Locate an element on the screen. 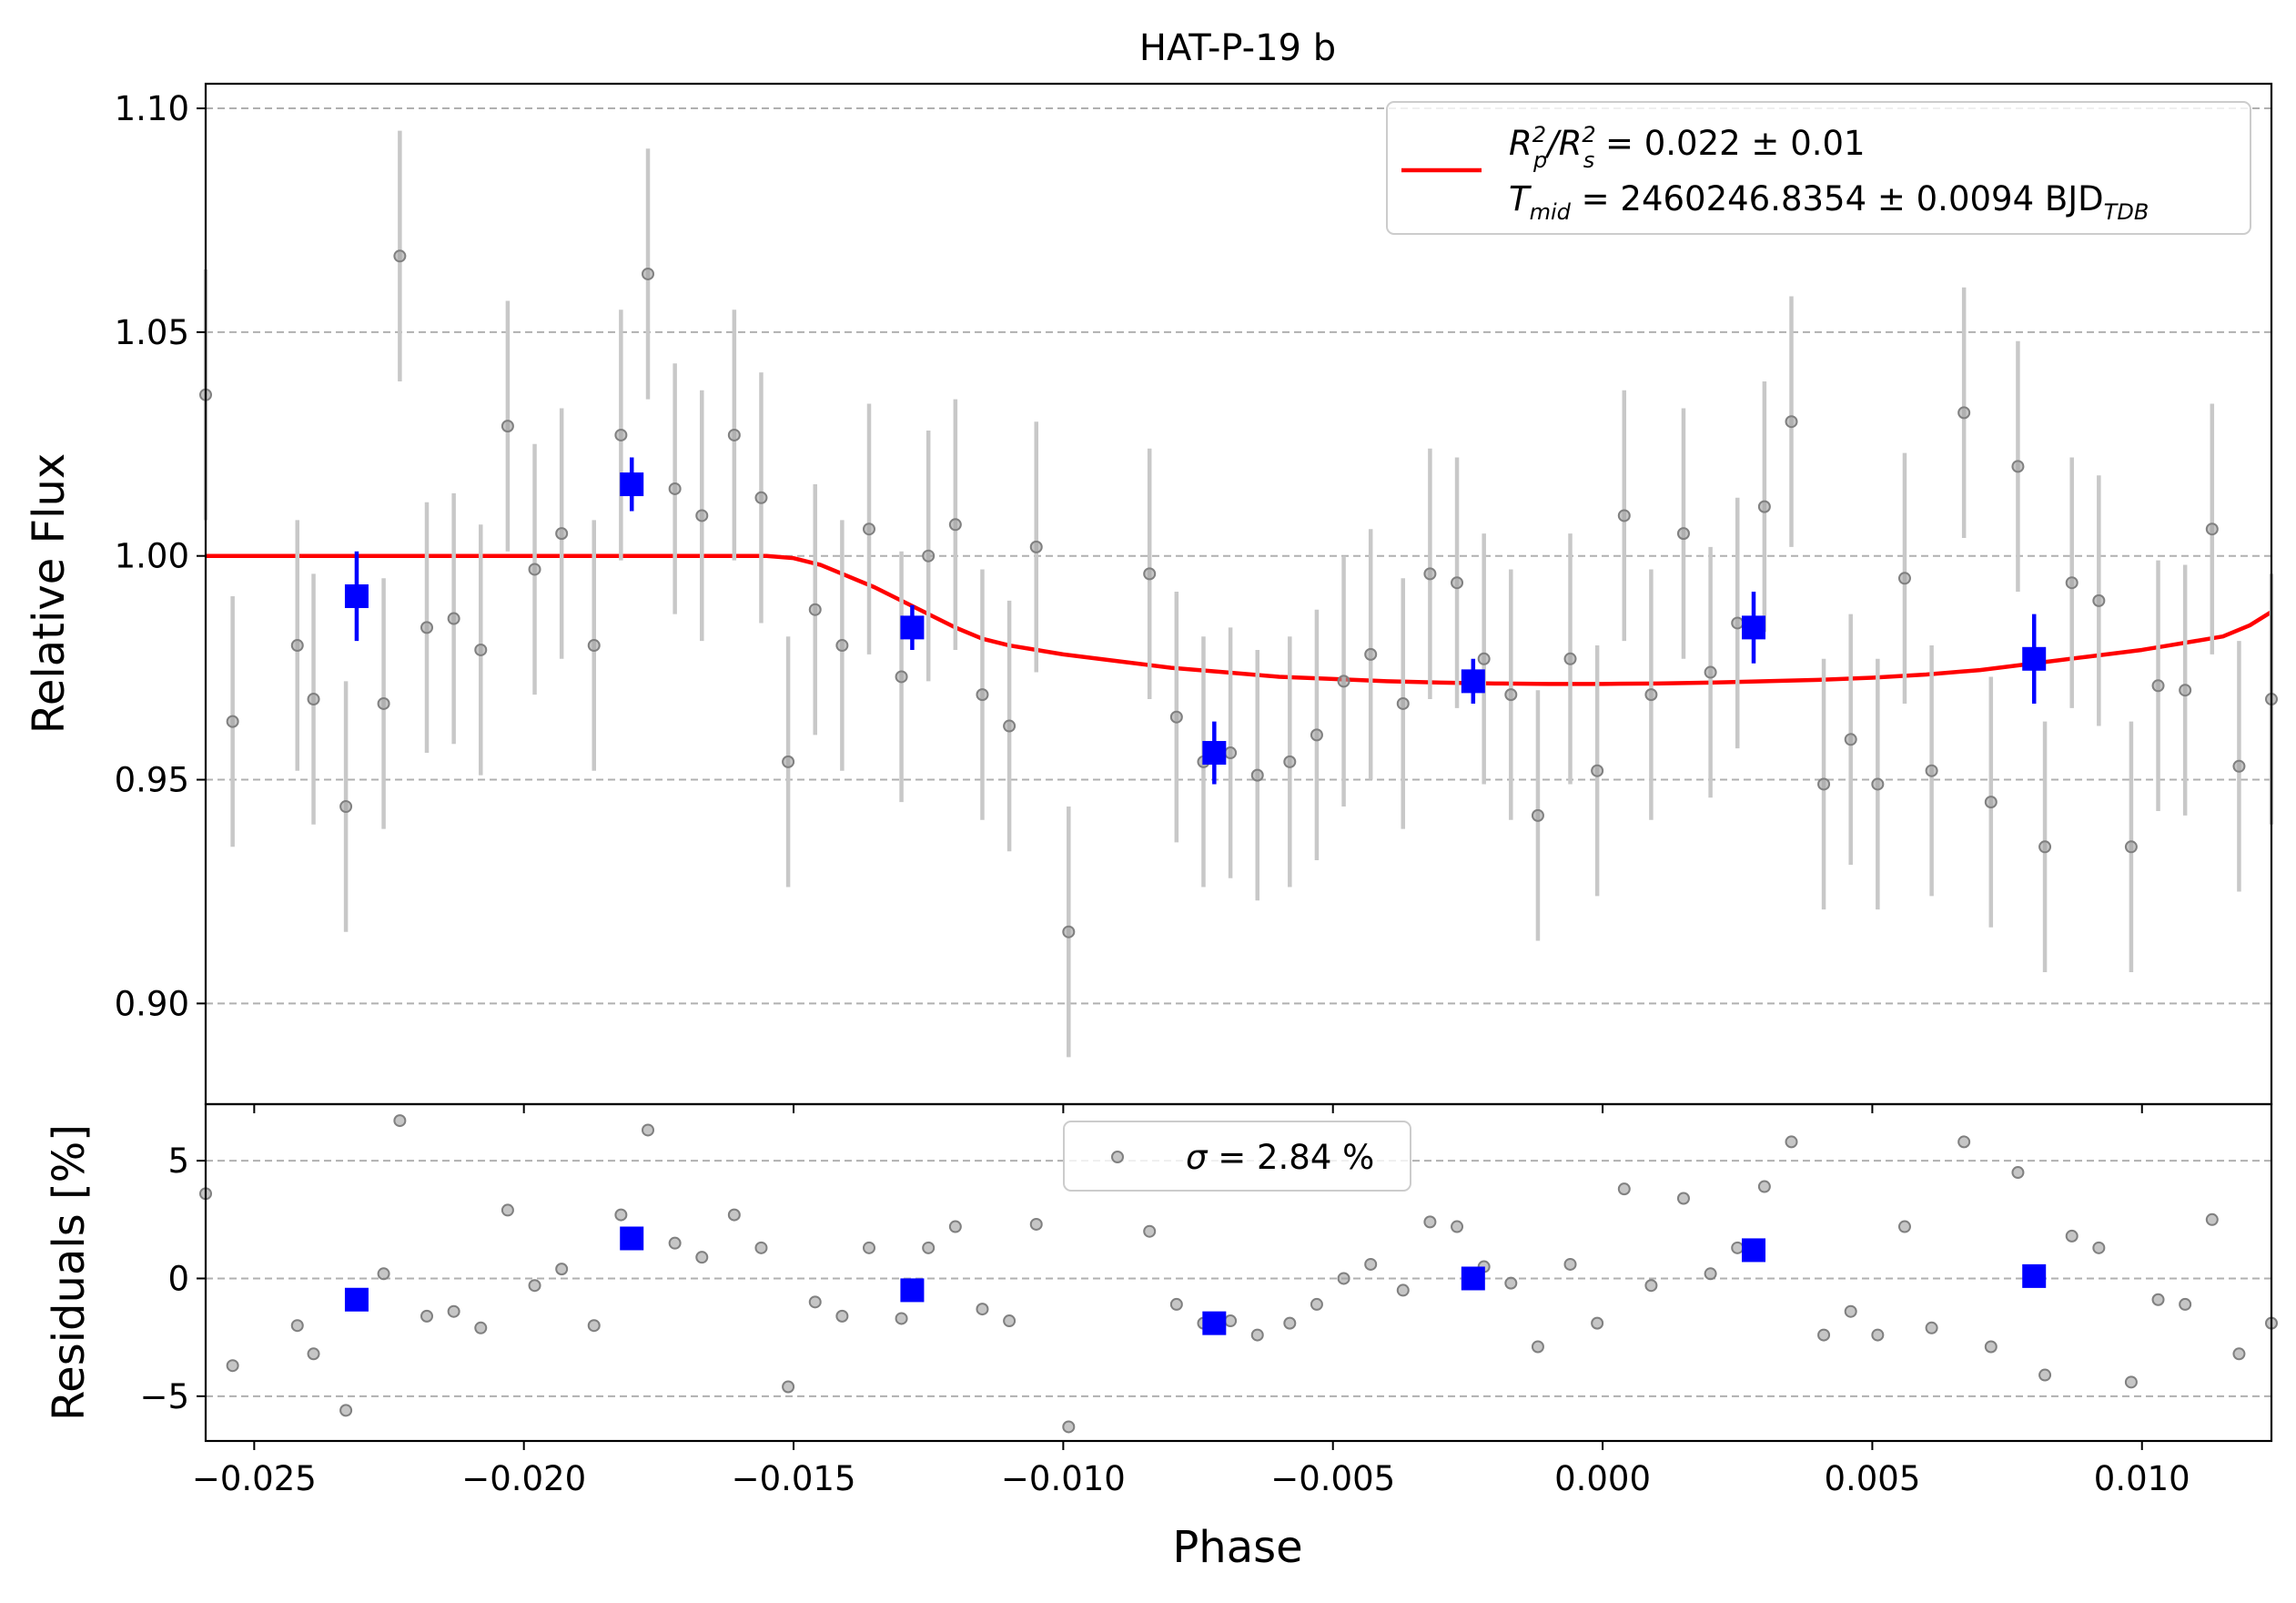 Image resolution: width=2296 pixels, height=1603 pixels. bottom-x-tick-label: −0.010 is located at coordinates (1063, 1478).